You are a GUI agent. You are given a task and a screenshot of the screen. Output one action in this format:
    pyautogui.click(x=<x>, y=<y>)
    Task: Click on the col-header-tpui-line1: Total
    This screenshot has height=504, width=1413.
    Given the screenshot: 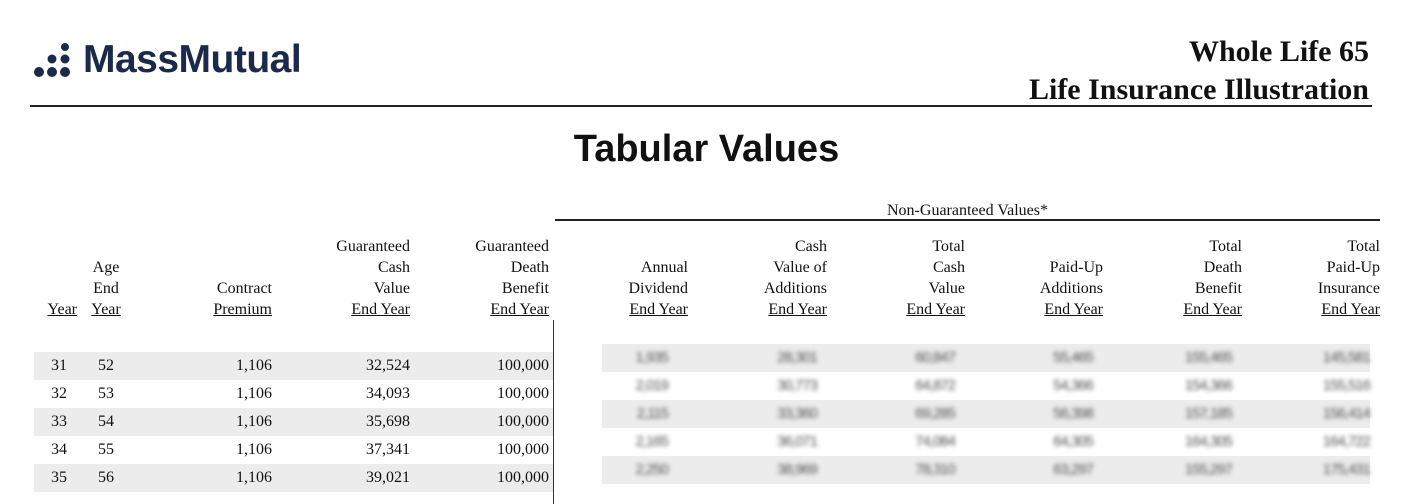 What is the action you would take?
    pyautogui.click(x=1363, y=246)
    